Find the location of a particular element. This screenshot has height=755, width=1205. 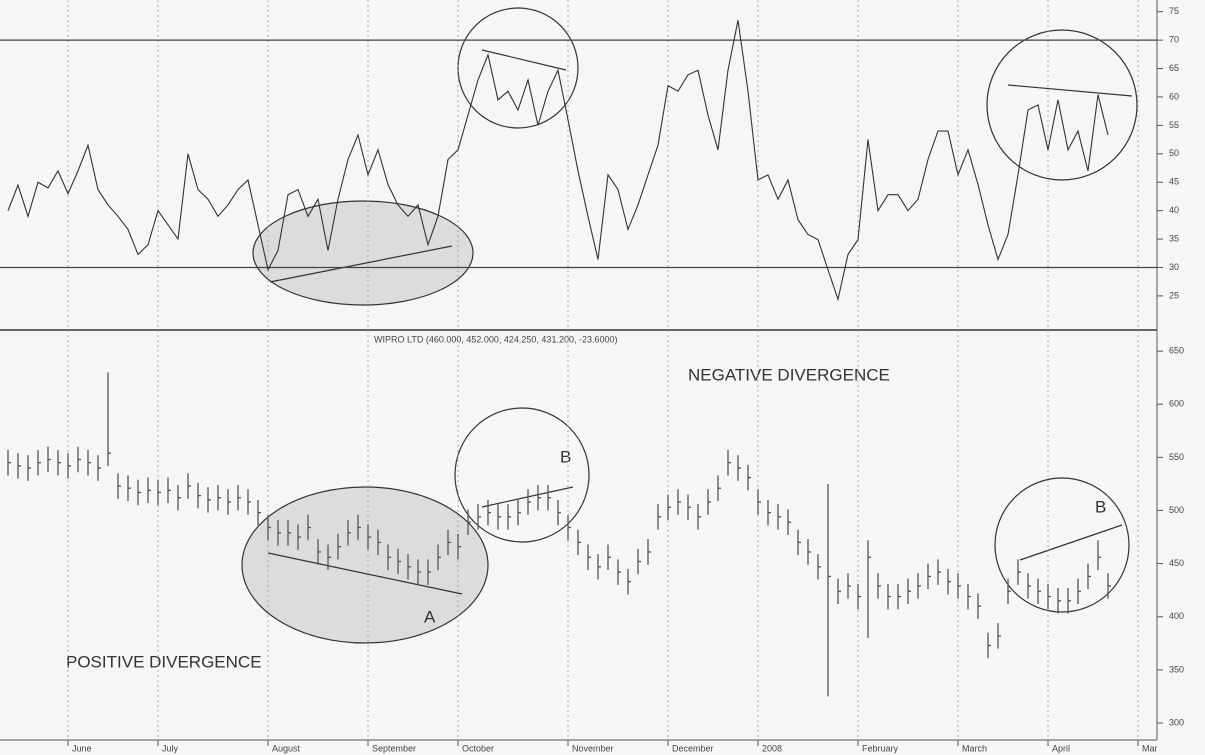

y-tick-label: 50 is located at coordinates (1174, 153).